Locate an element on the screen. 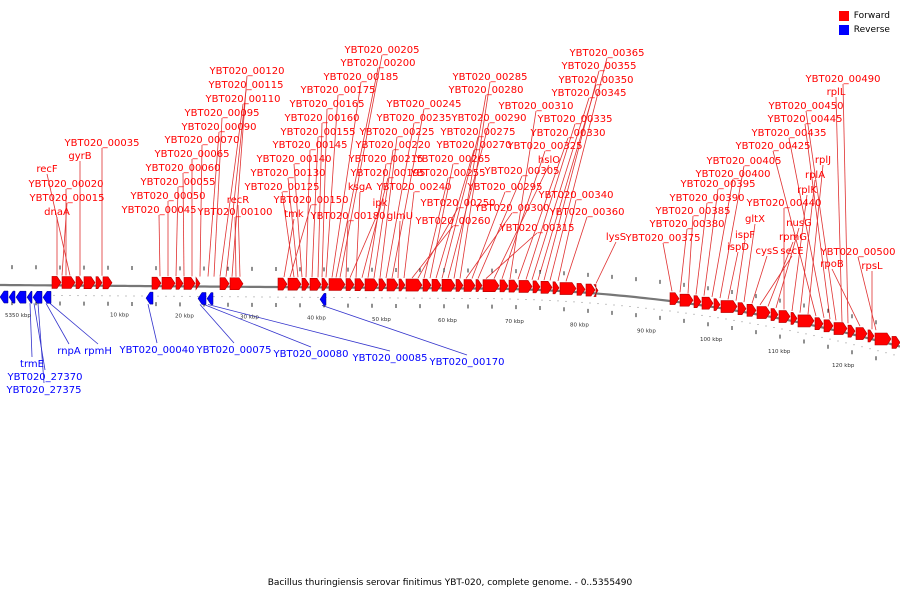 The height and width of the screenshot is (600, 900). forward-gene-label: YBT020_00270 is located at coordinates (474, 145).